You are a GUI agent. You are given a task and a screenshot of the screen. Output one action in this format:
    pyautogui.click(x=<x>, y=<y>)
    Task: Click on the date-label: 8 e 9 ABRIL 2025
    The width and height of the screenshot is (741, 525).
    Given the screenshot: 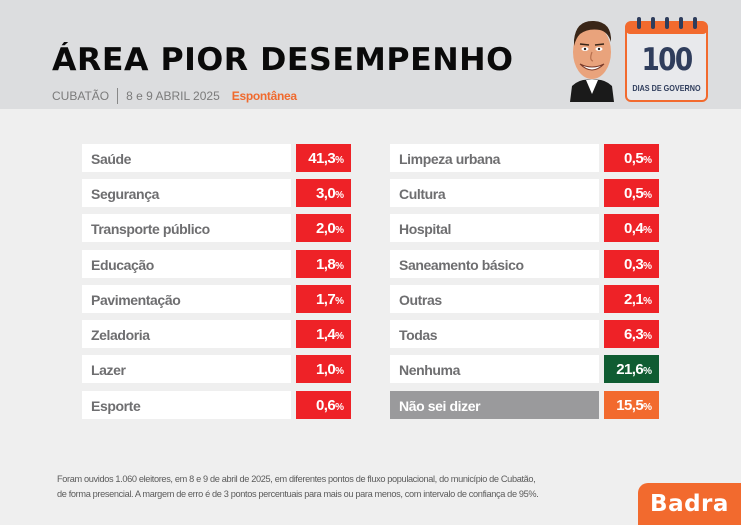 What is the action you would take?
    pyautogui.click(x=173, y=96)
    